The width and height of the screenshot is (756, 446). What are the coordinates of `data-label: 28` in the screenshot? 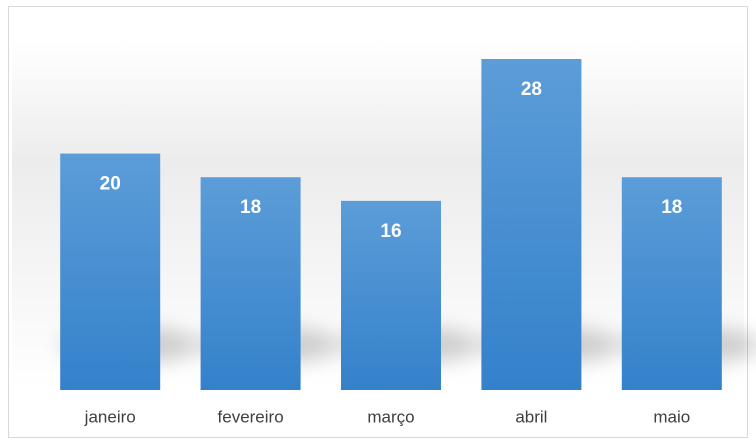 It's located at (531, 89).